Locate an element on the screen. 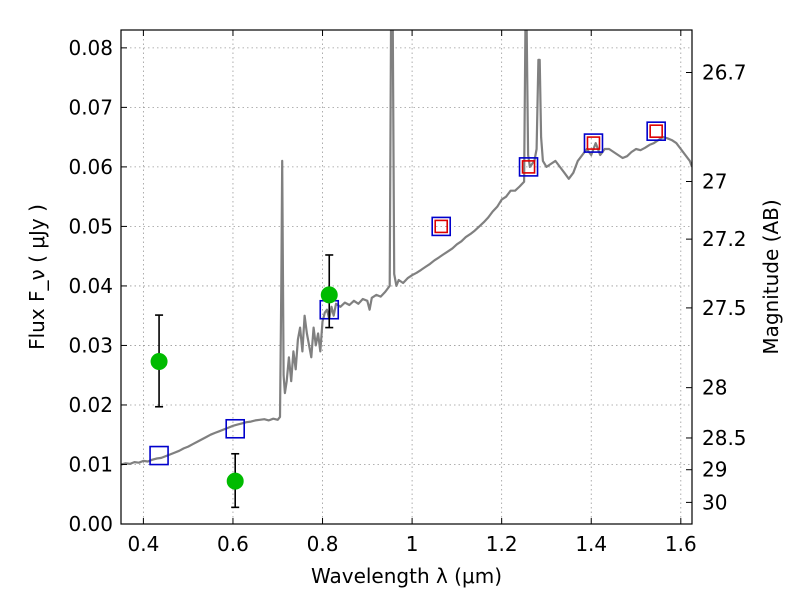 This screenshot has width=800, height=600. x-tick-label: 1.2 is located at coordinates (502, 544).